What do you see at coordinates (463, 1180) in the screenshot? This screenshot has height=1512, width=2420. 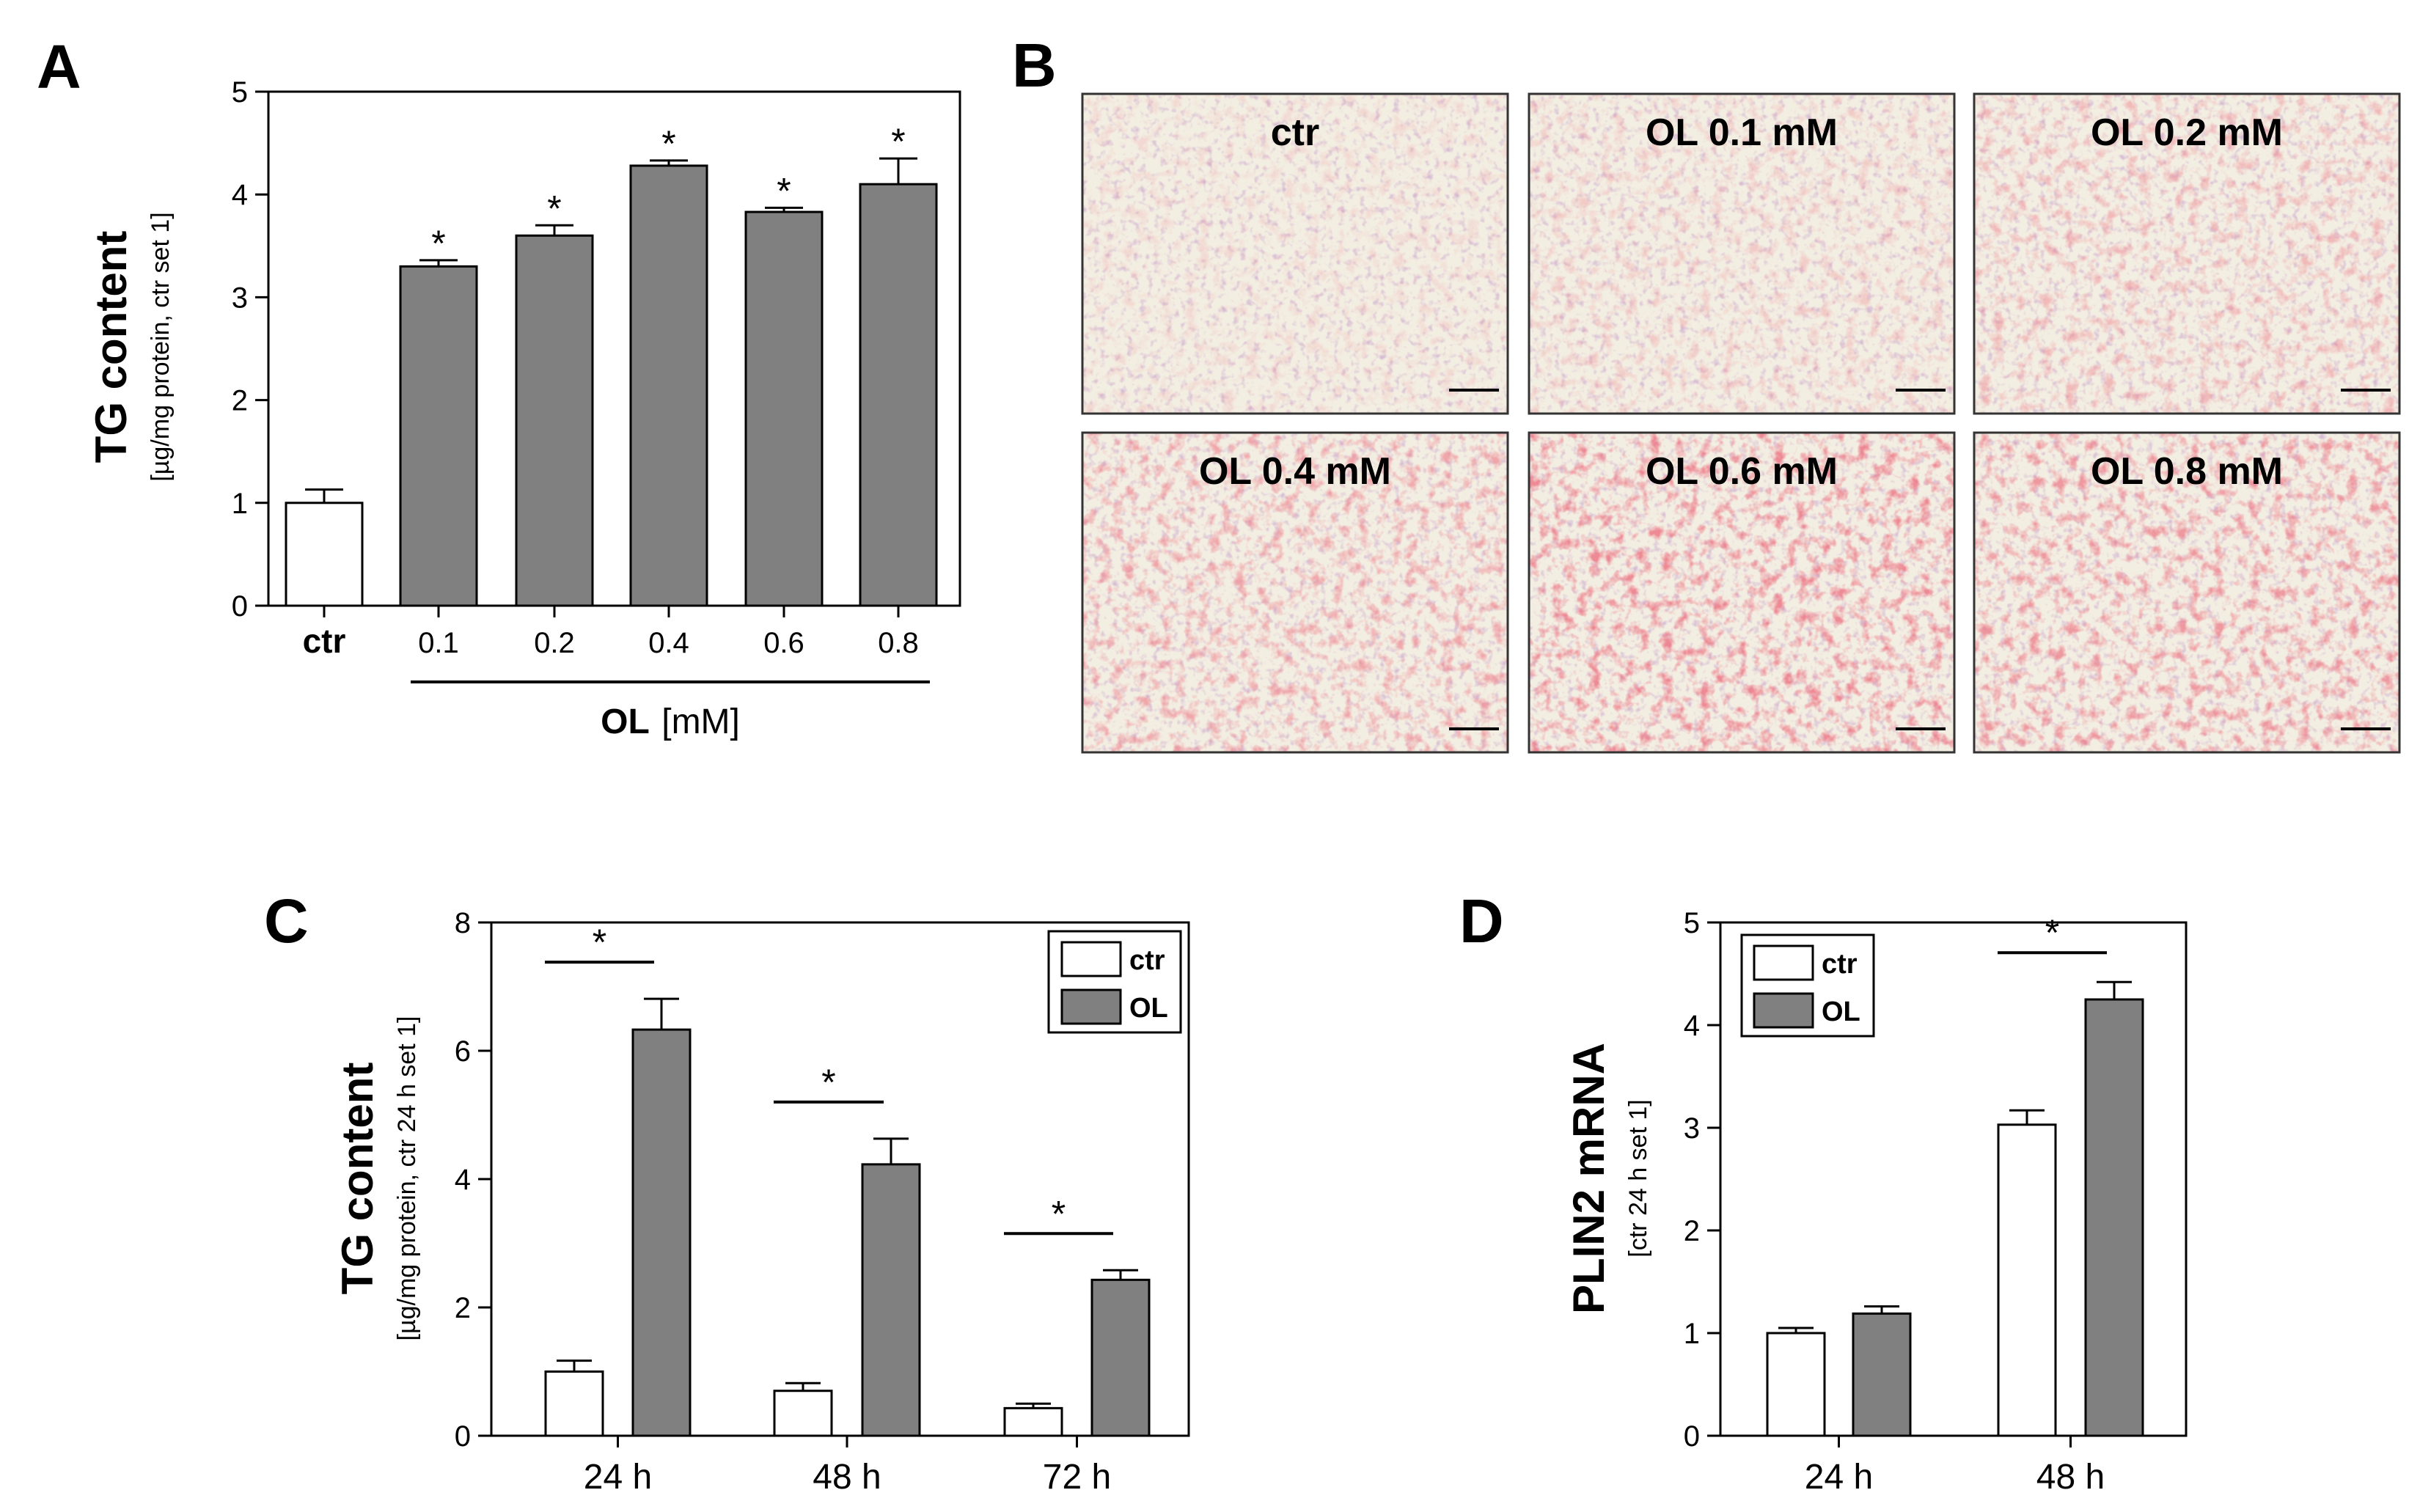 I see `chart-c-ytick-label: 4` at bounding box center [463, 1180].